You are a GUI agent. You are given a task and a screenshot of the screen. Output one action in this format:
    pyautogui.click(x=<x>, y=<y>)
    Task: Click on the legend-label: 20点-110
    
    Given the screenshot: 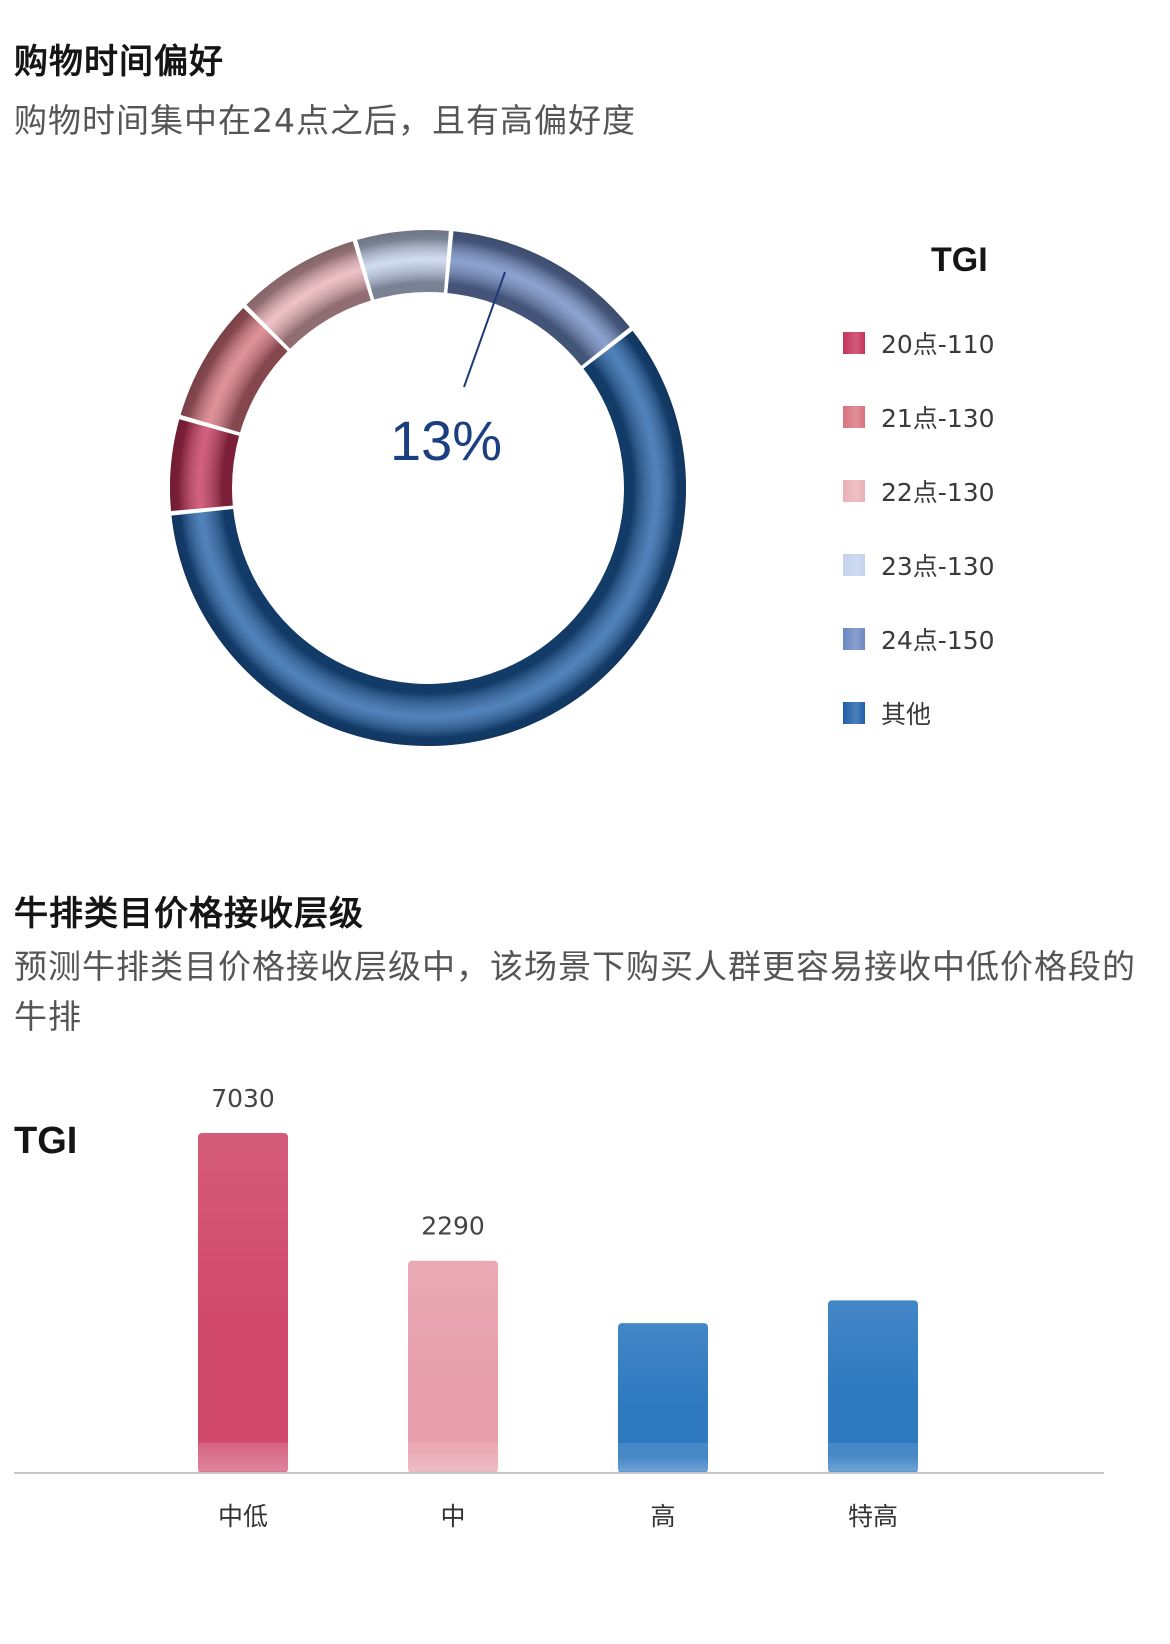 What is the action you would take?
    pyautogui.click(x=938, y=344)
    